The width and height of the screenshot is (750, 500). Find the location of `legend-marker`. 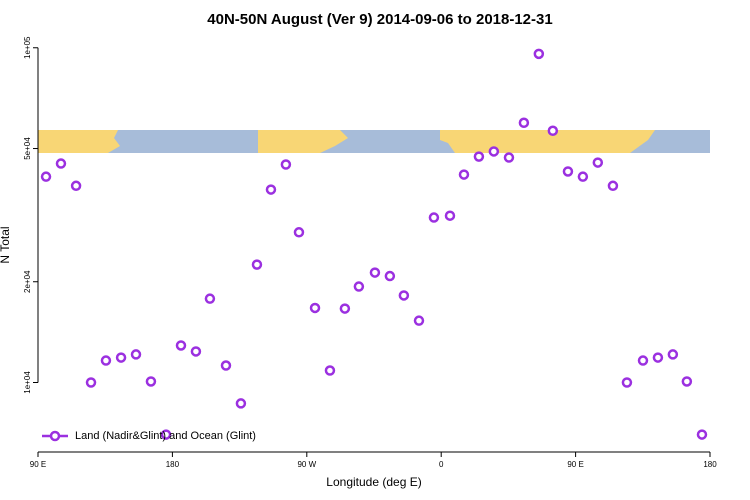

legend-marker is located at coordinates (55, 436).